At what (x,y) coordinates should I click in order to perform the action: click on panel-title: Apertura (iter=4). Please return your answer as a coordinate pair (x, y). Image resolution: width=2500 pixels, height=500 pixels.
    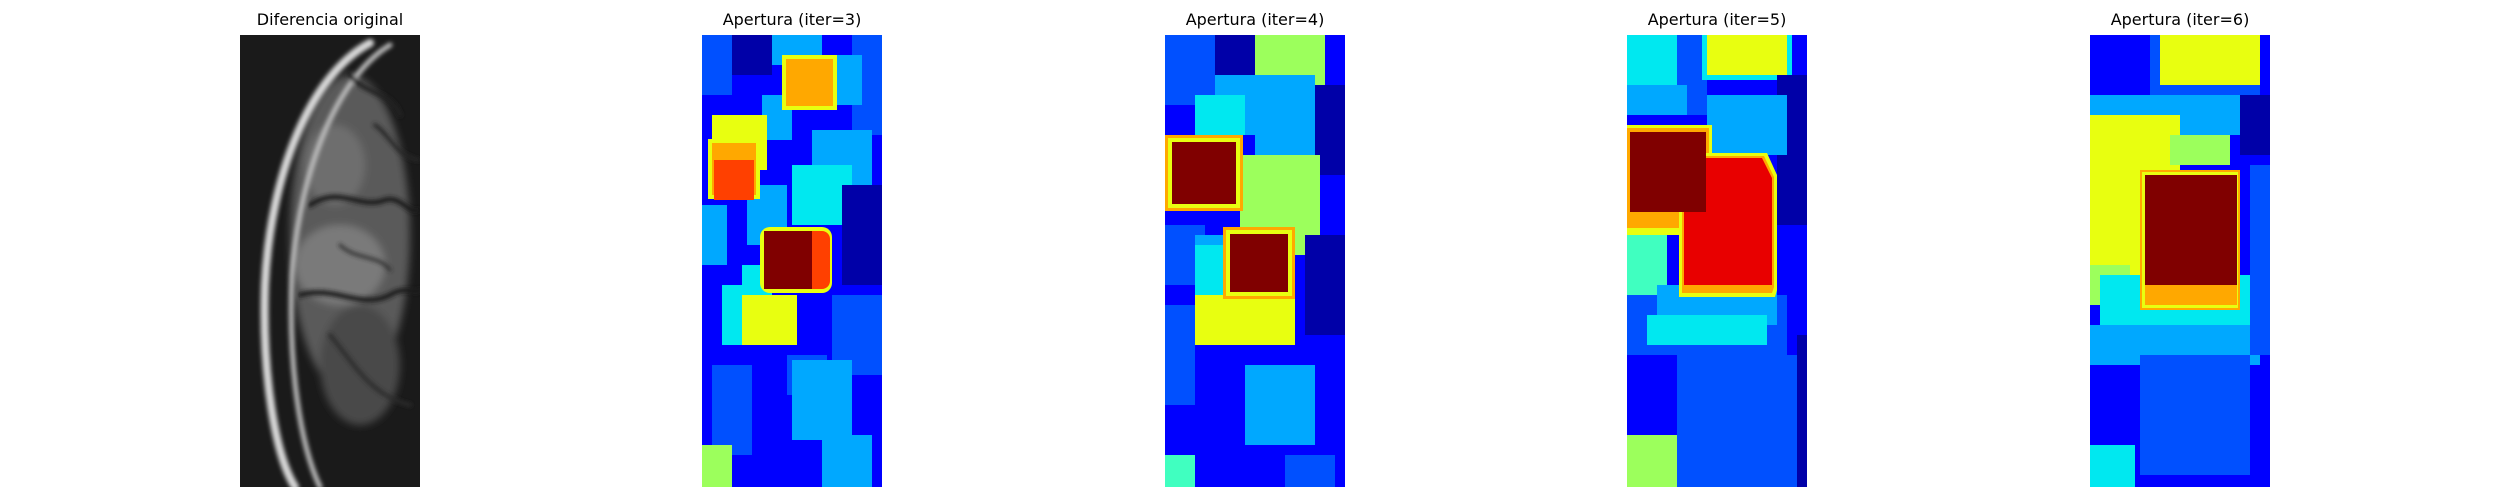
    Looking at the image, I should click on (1255, 19).